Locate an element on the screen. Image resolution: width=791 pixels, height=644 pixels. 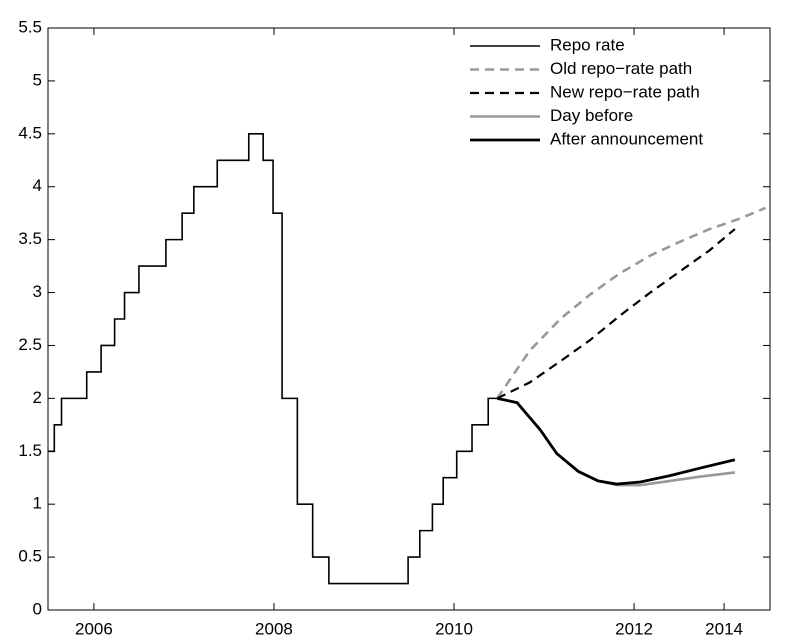
x-tick-label: 2014 is located at coordinates (724, 628).